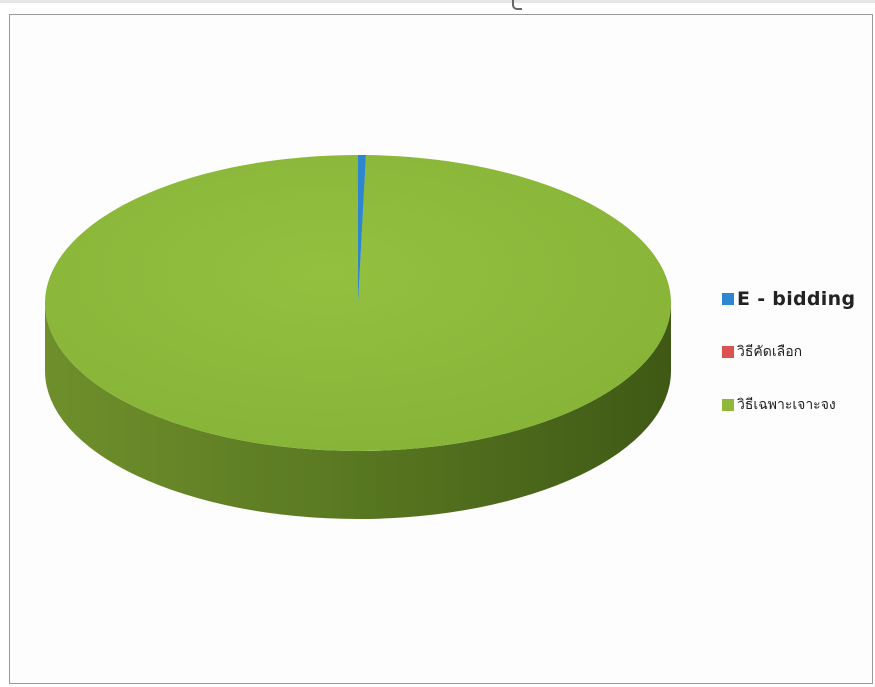  Describe the element at coordinates (797, 367) in the screenshot. I see `legend: E - bidding วิธีคัดเลือก วิธีเฉพาะเจาะจง` at that location.